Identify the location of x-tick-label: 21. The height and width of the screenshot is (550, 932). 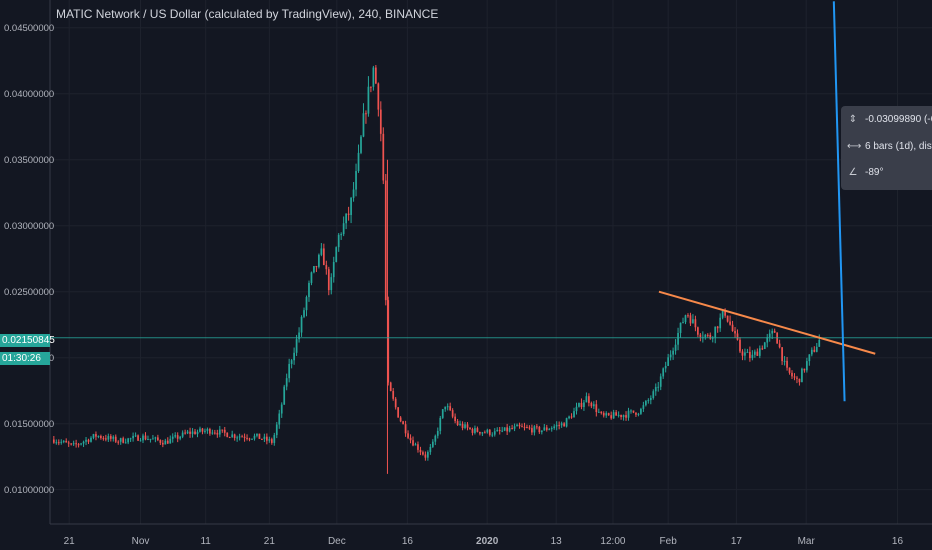
(270, 541).